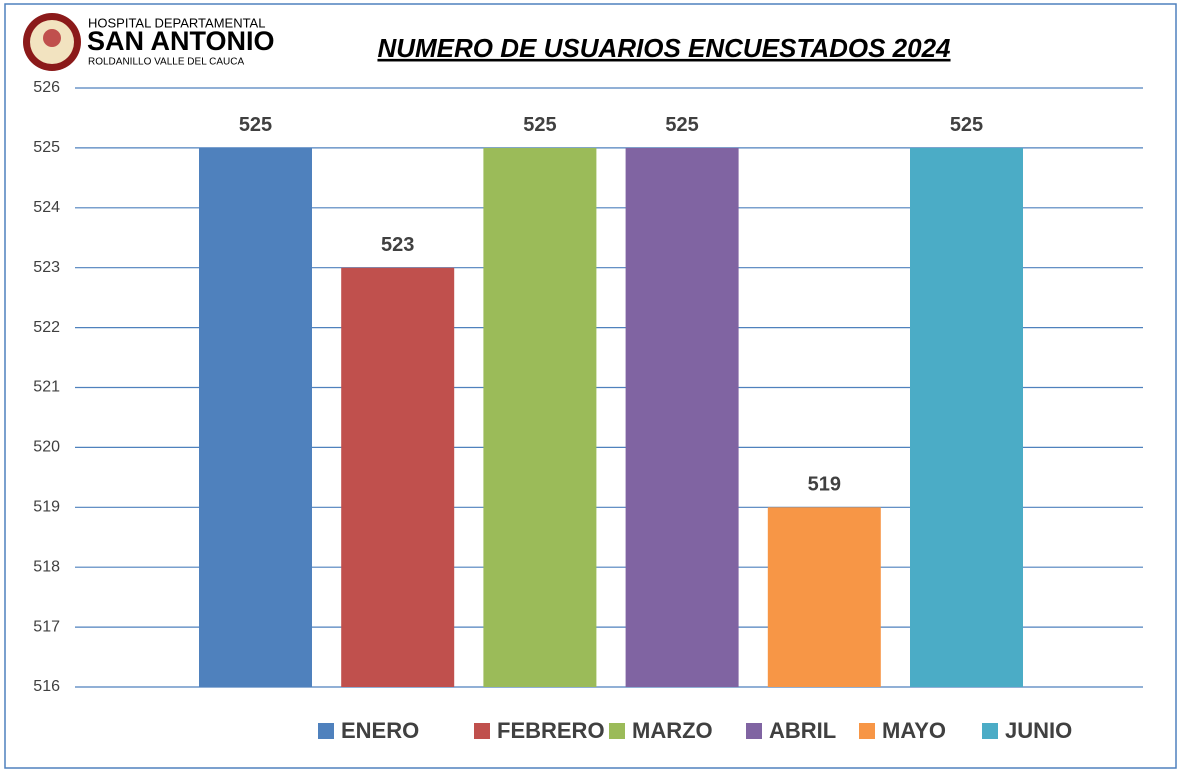 The width and height of the screenshot is (1177, 769). What do you see at coordinates (46, 87) in the screenshot?
I see `y-tick-label: 526` at bounding box center [46, 87].